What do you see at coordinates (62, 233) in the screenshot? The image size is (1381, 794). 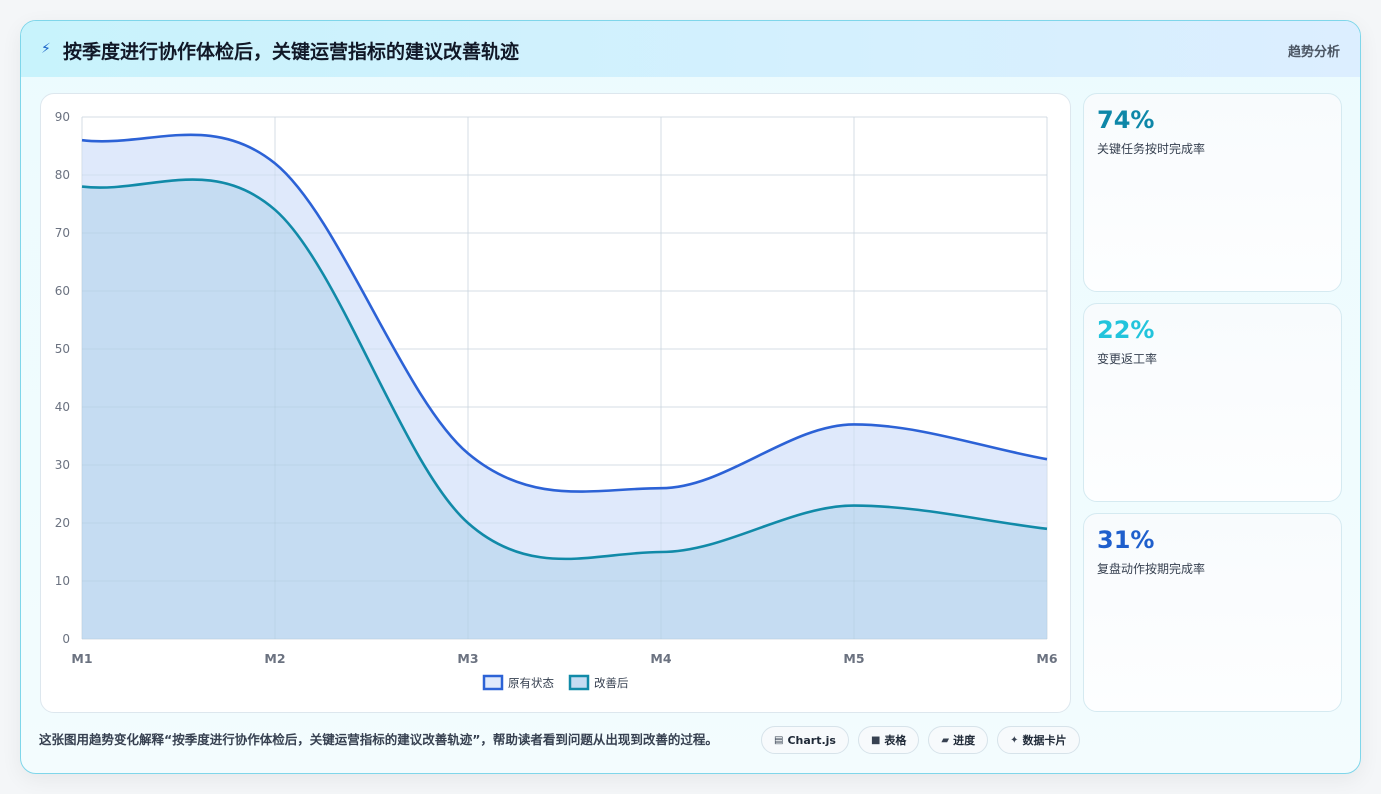 I see `y-tick-label: 70` at bounding box center [62, 233].